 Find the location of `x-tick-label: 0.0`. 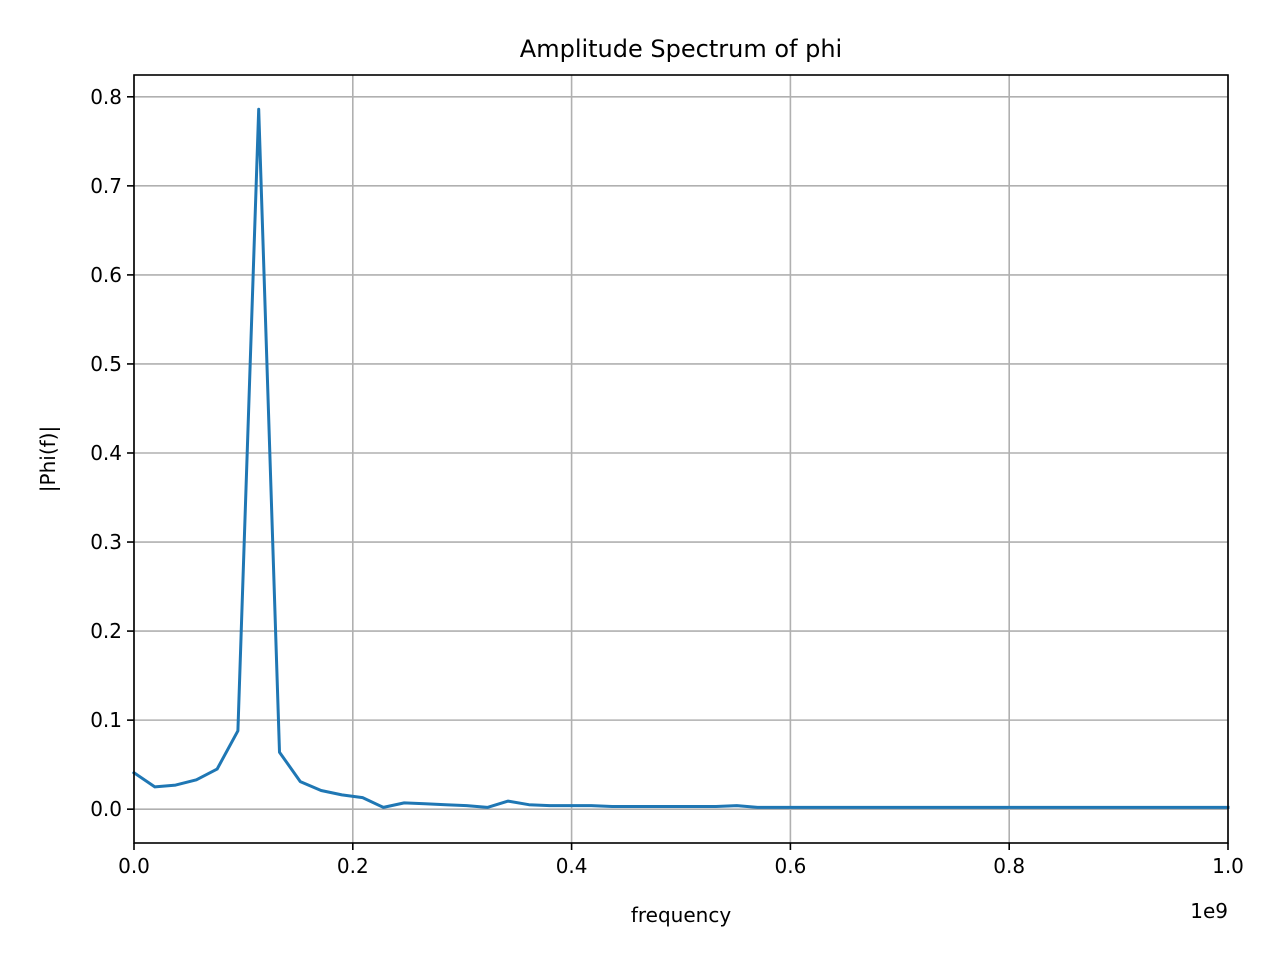

x-tick-label: 0.0 is located at coordinates (134, 866).